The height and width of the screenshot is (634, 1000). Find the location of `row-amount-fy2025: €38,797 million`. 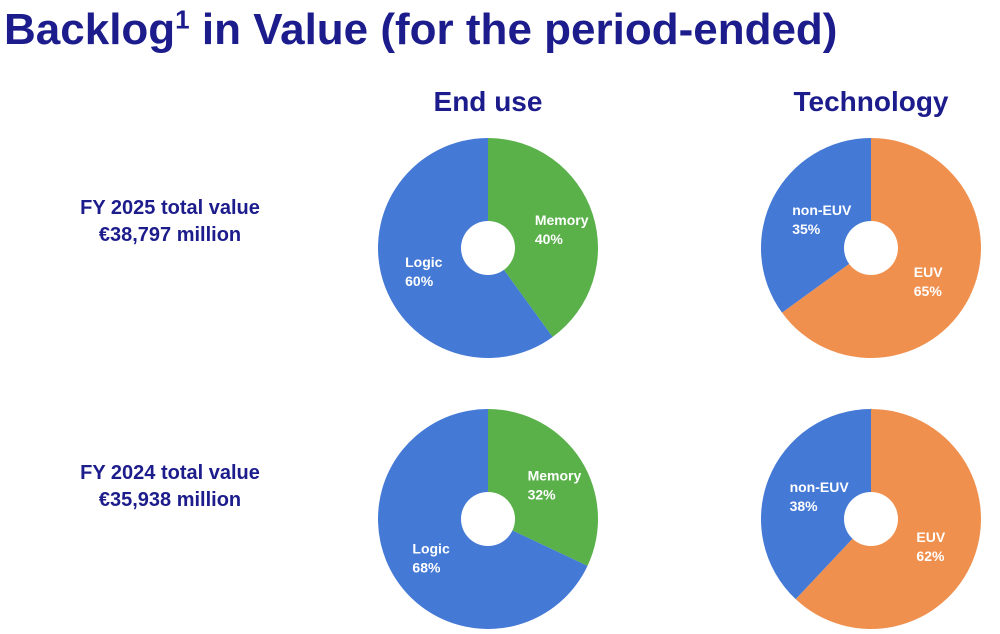

row-amount-fy2025: €38,797 million is located at coordinates (170, 235).